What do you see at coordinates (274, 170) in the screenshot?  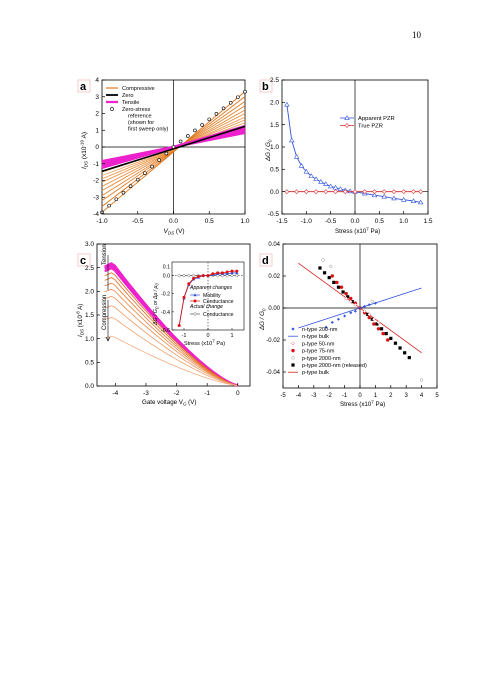 I see `panel-b-ytick-label: 0.5` at bounding box center [274, 170].